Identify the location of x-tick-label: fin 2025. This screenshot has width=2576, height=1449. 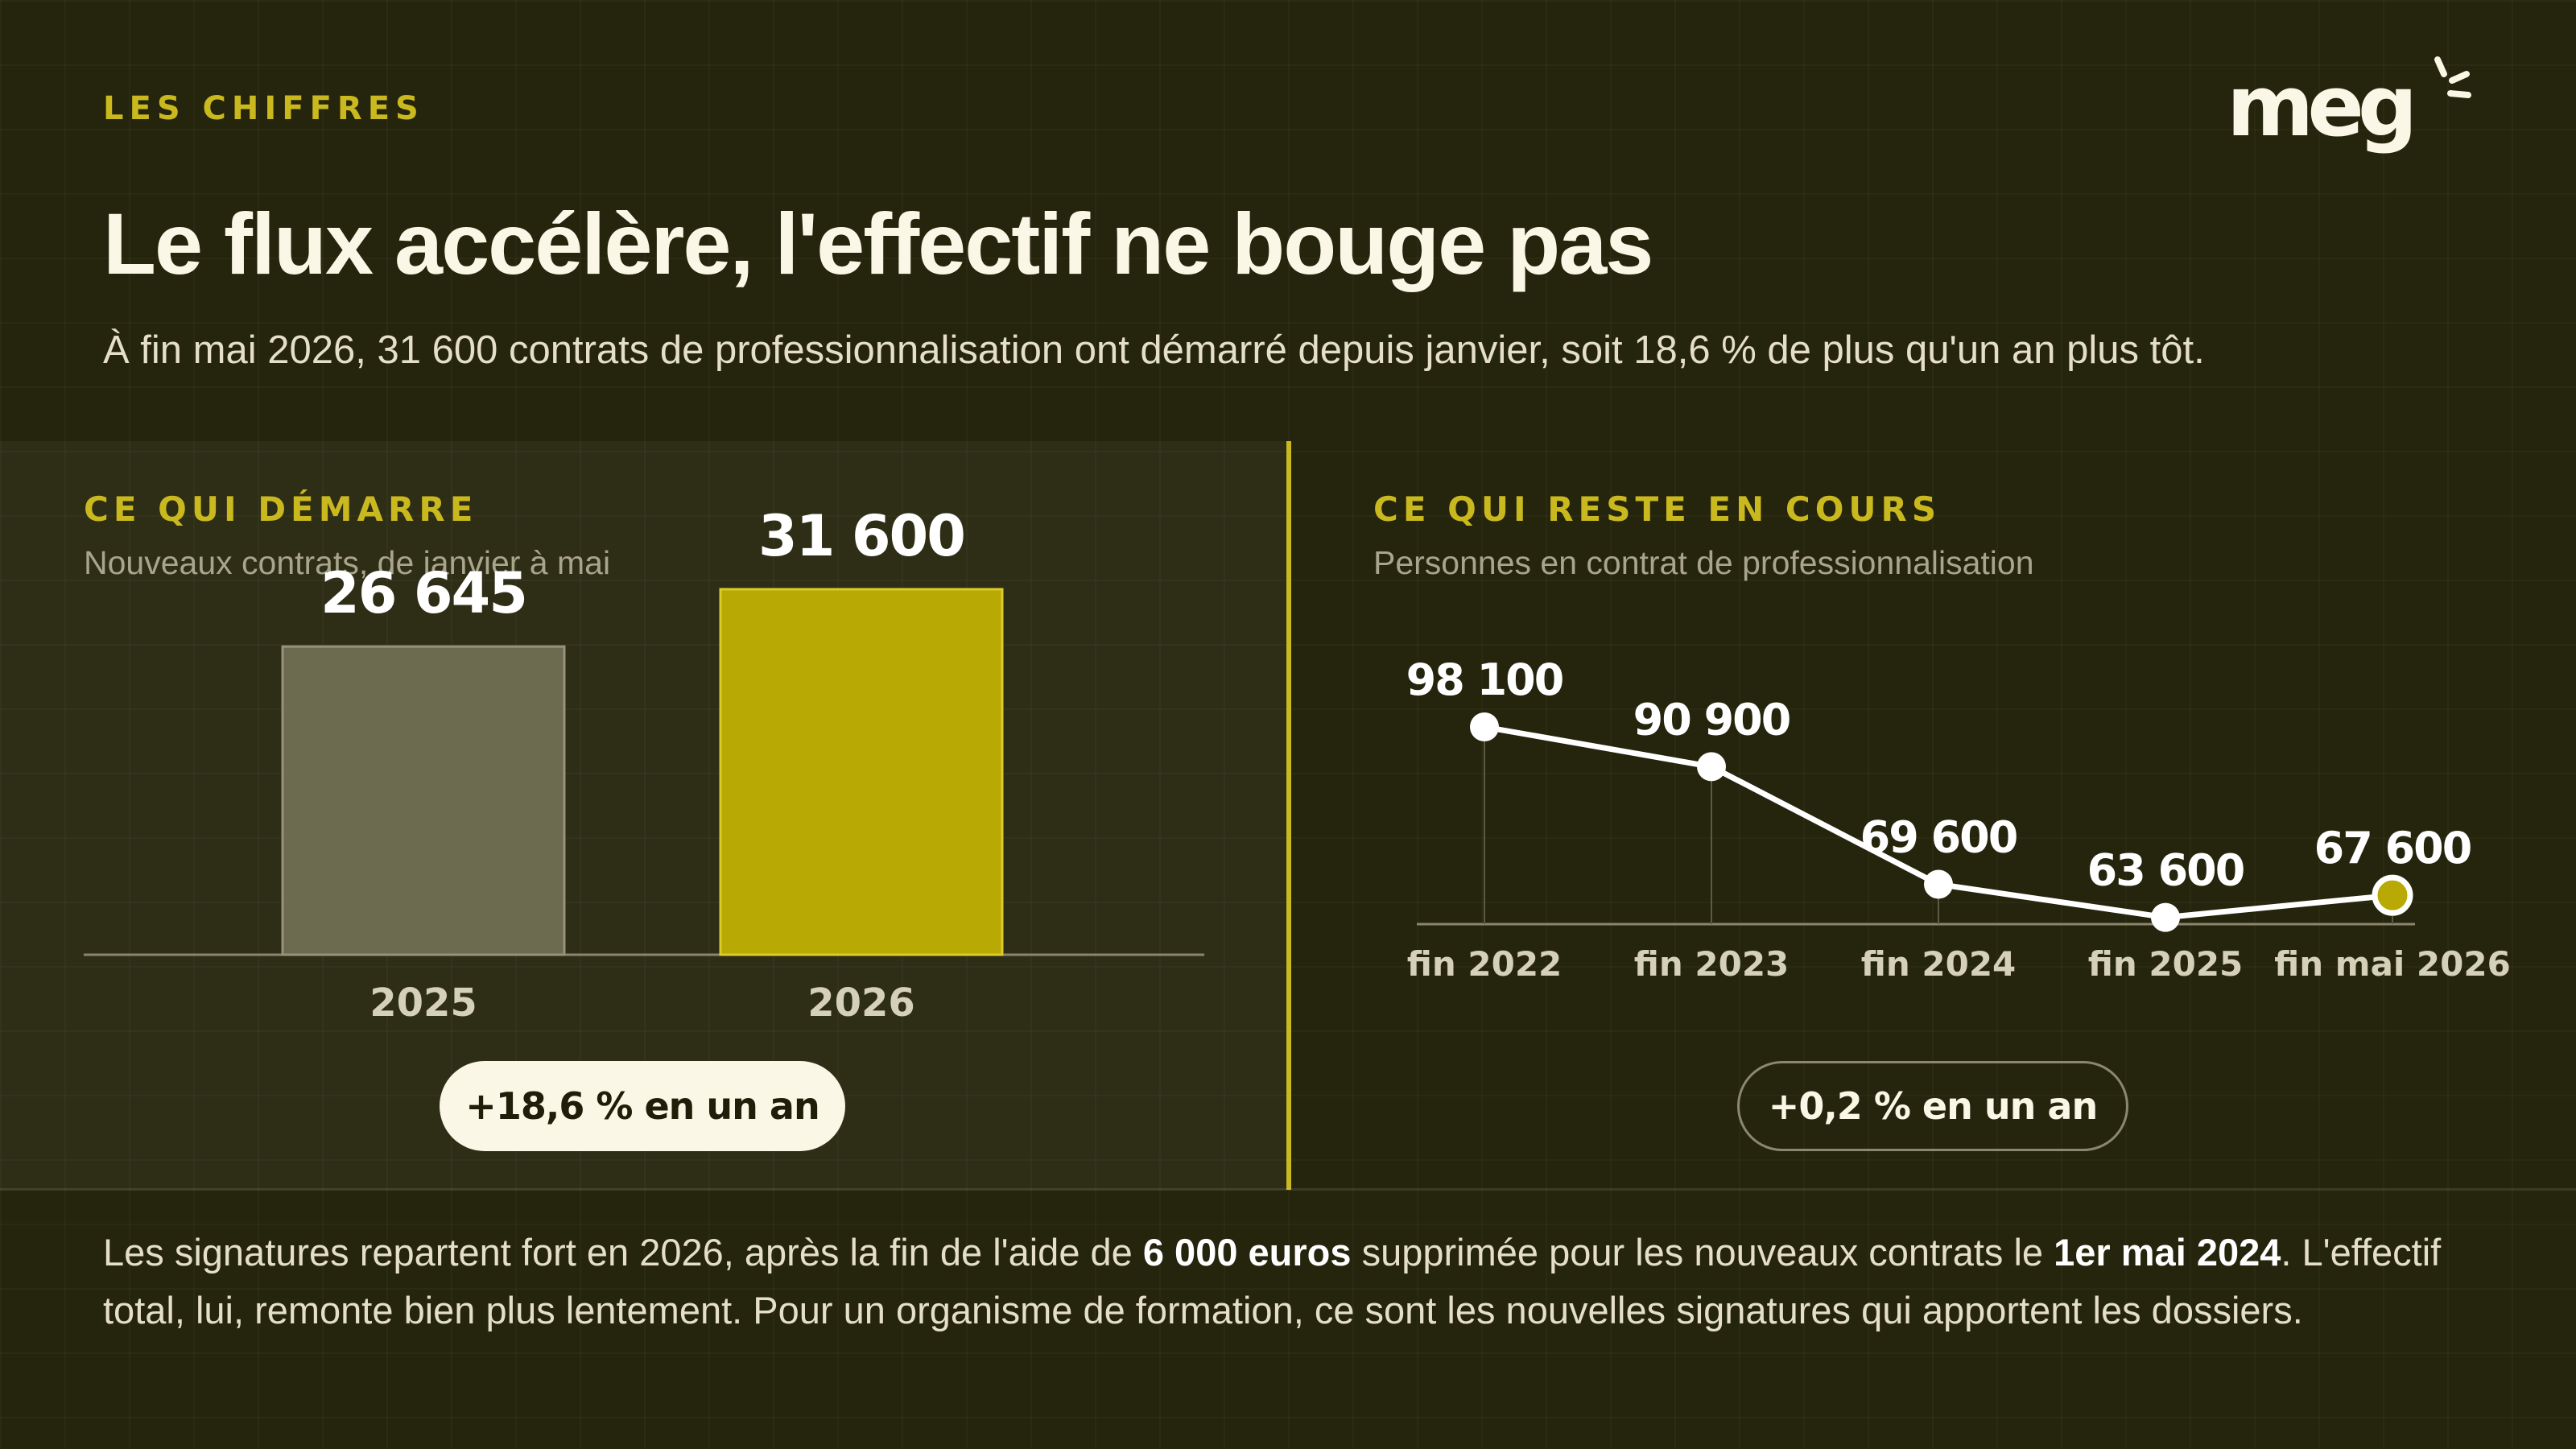
(2166, 964).